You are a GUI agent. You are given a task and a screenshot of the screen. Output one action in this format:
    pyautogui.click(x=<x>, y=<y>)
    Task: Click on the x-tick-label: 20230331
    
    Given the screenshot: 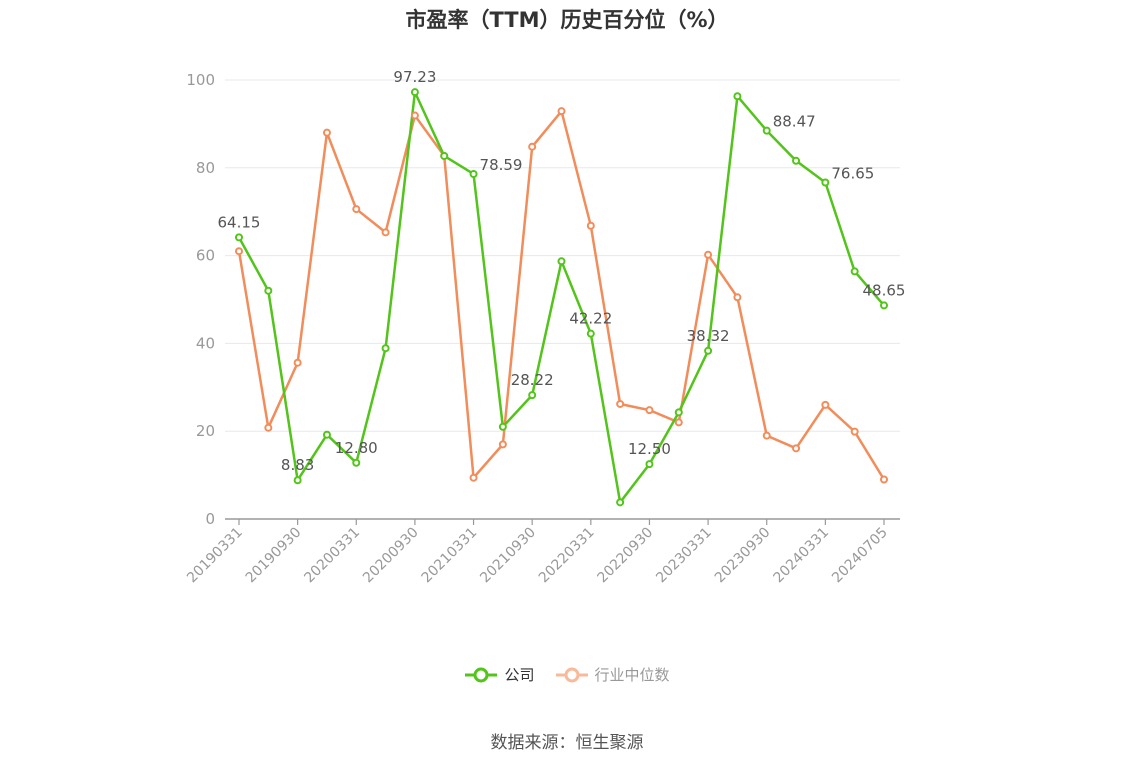 What is the action you would take?
    pyautogui.click(x=684, y=556)
    